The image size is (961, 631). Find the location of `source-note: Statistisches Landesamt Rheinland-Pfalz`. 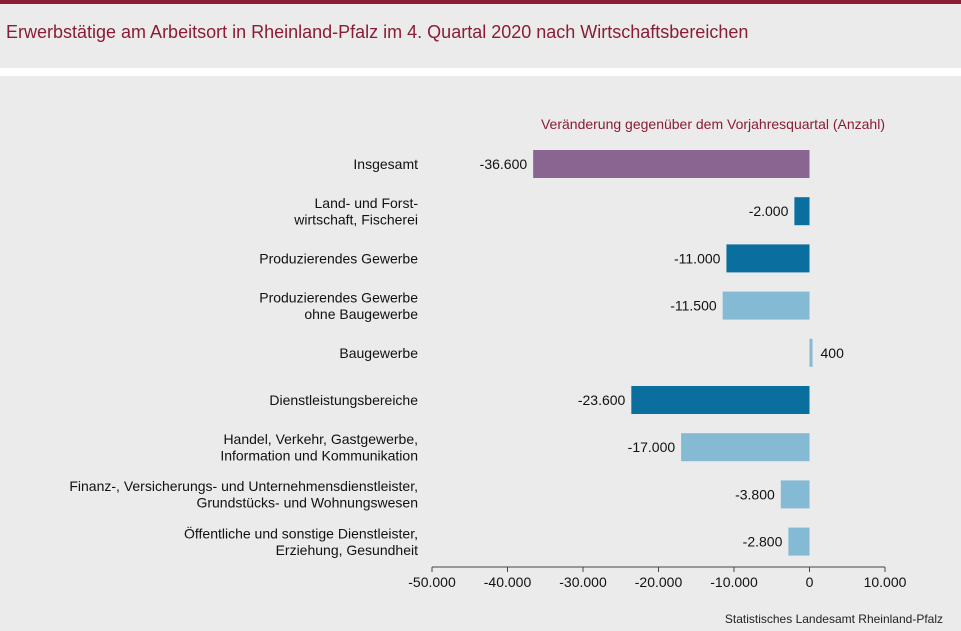

source-note: Statistisches Landesamt Rheinland-Pfalz is located at coordinates (833, 619).